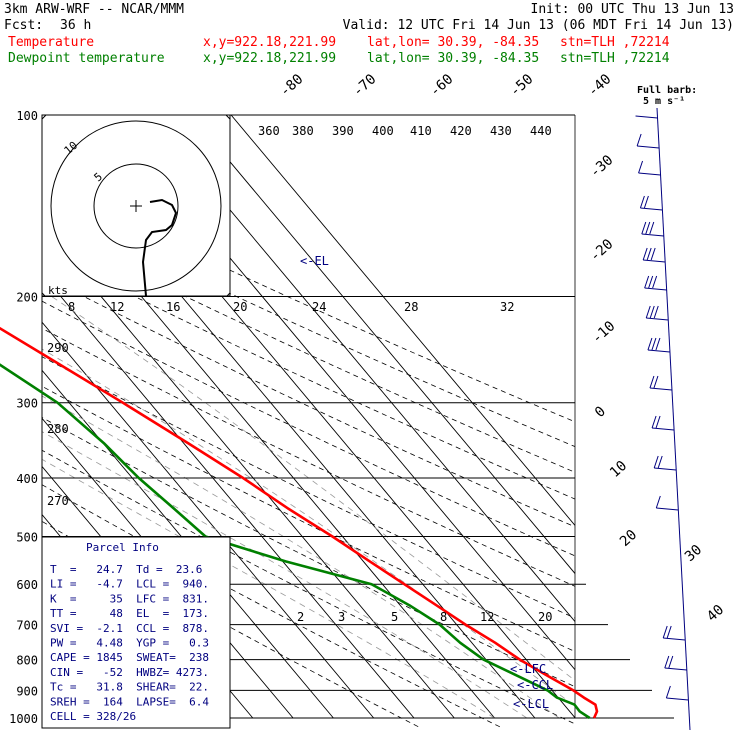 This screenshot has height=740, width=740. I want to click on dewpoint-legend: Dewpoint temperature, so click(86, 58).